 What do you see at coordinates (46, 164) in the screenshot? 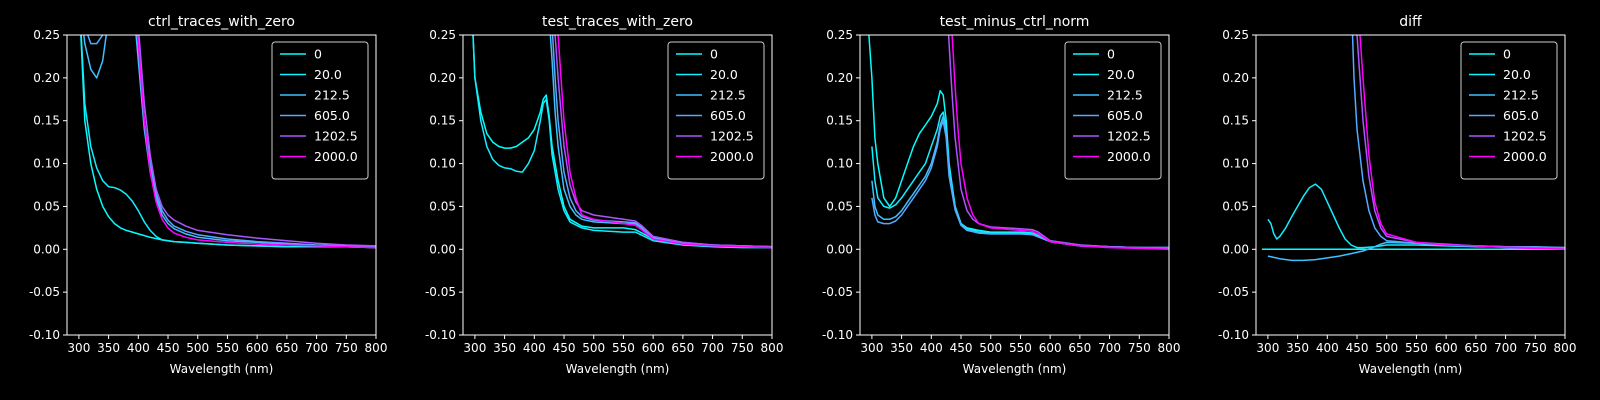
I see `y-tick-label: 0.10` at bounding box center [46, 164].